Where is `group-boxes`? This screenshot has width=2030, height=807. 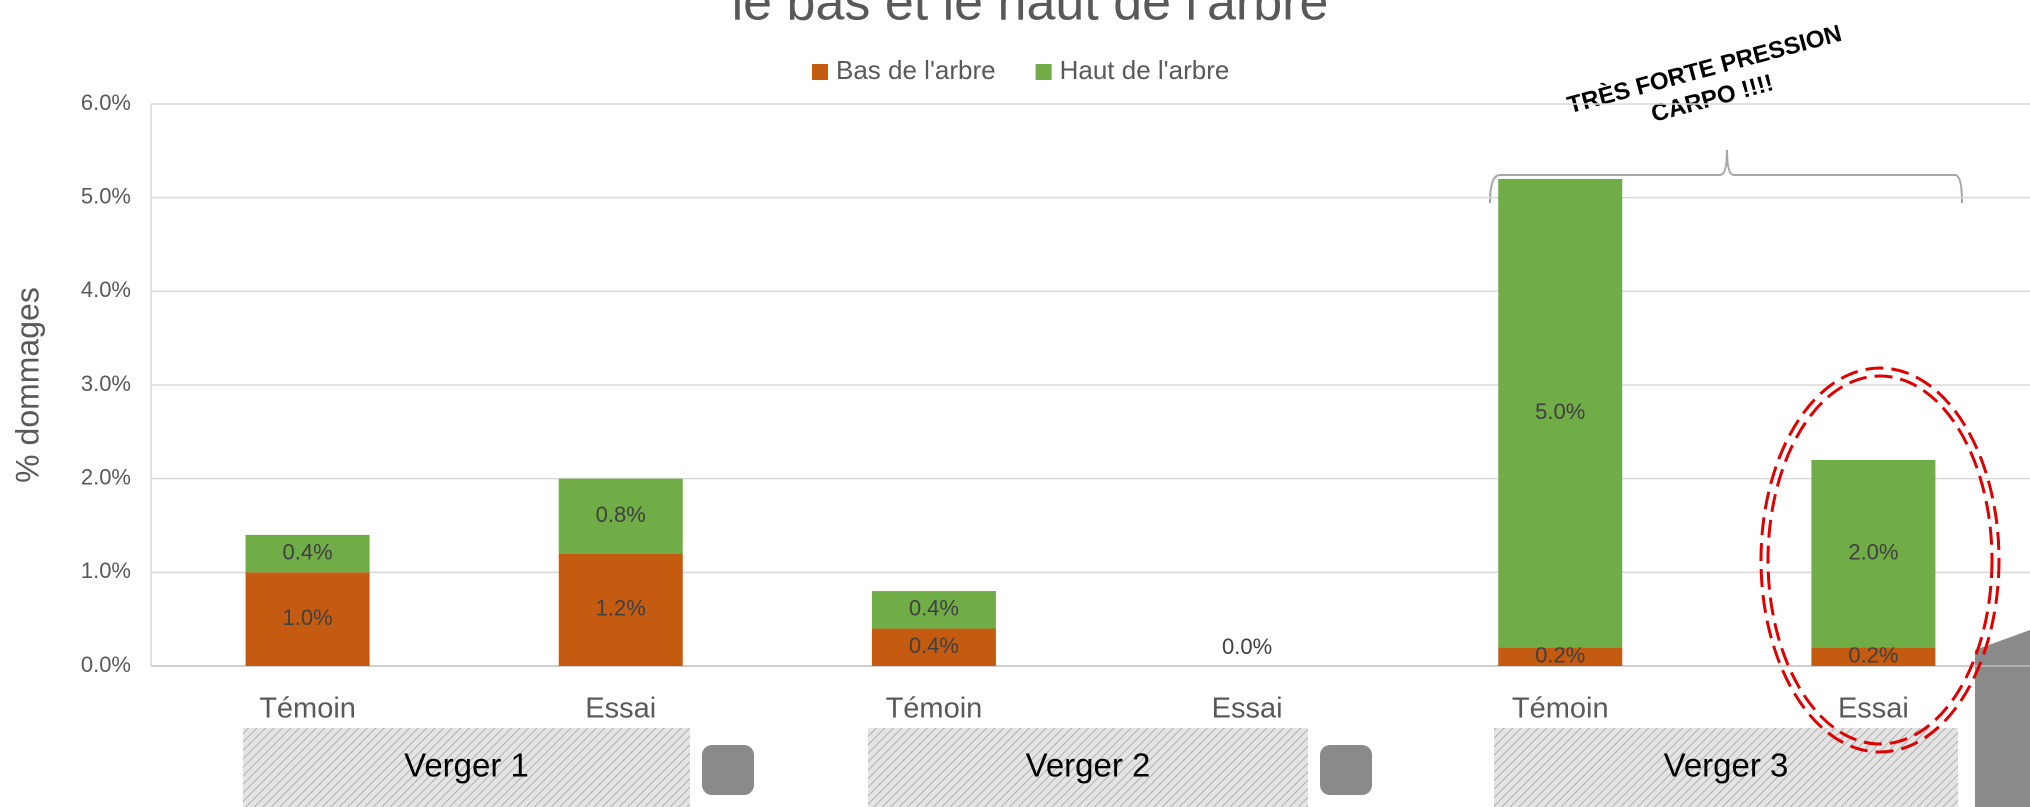
group-boxes is located at coordinates (1100, 767).